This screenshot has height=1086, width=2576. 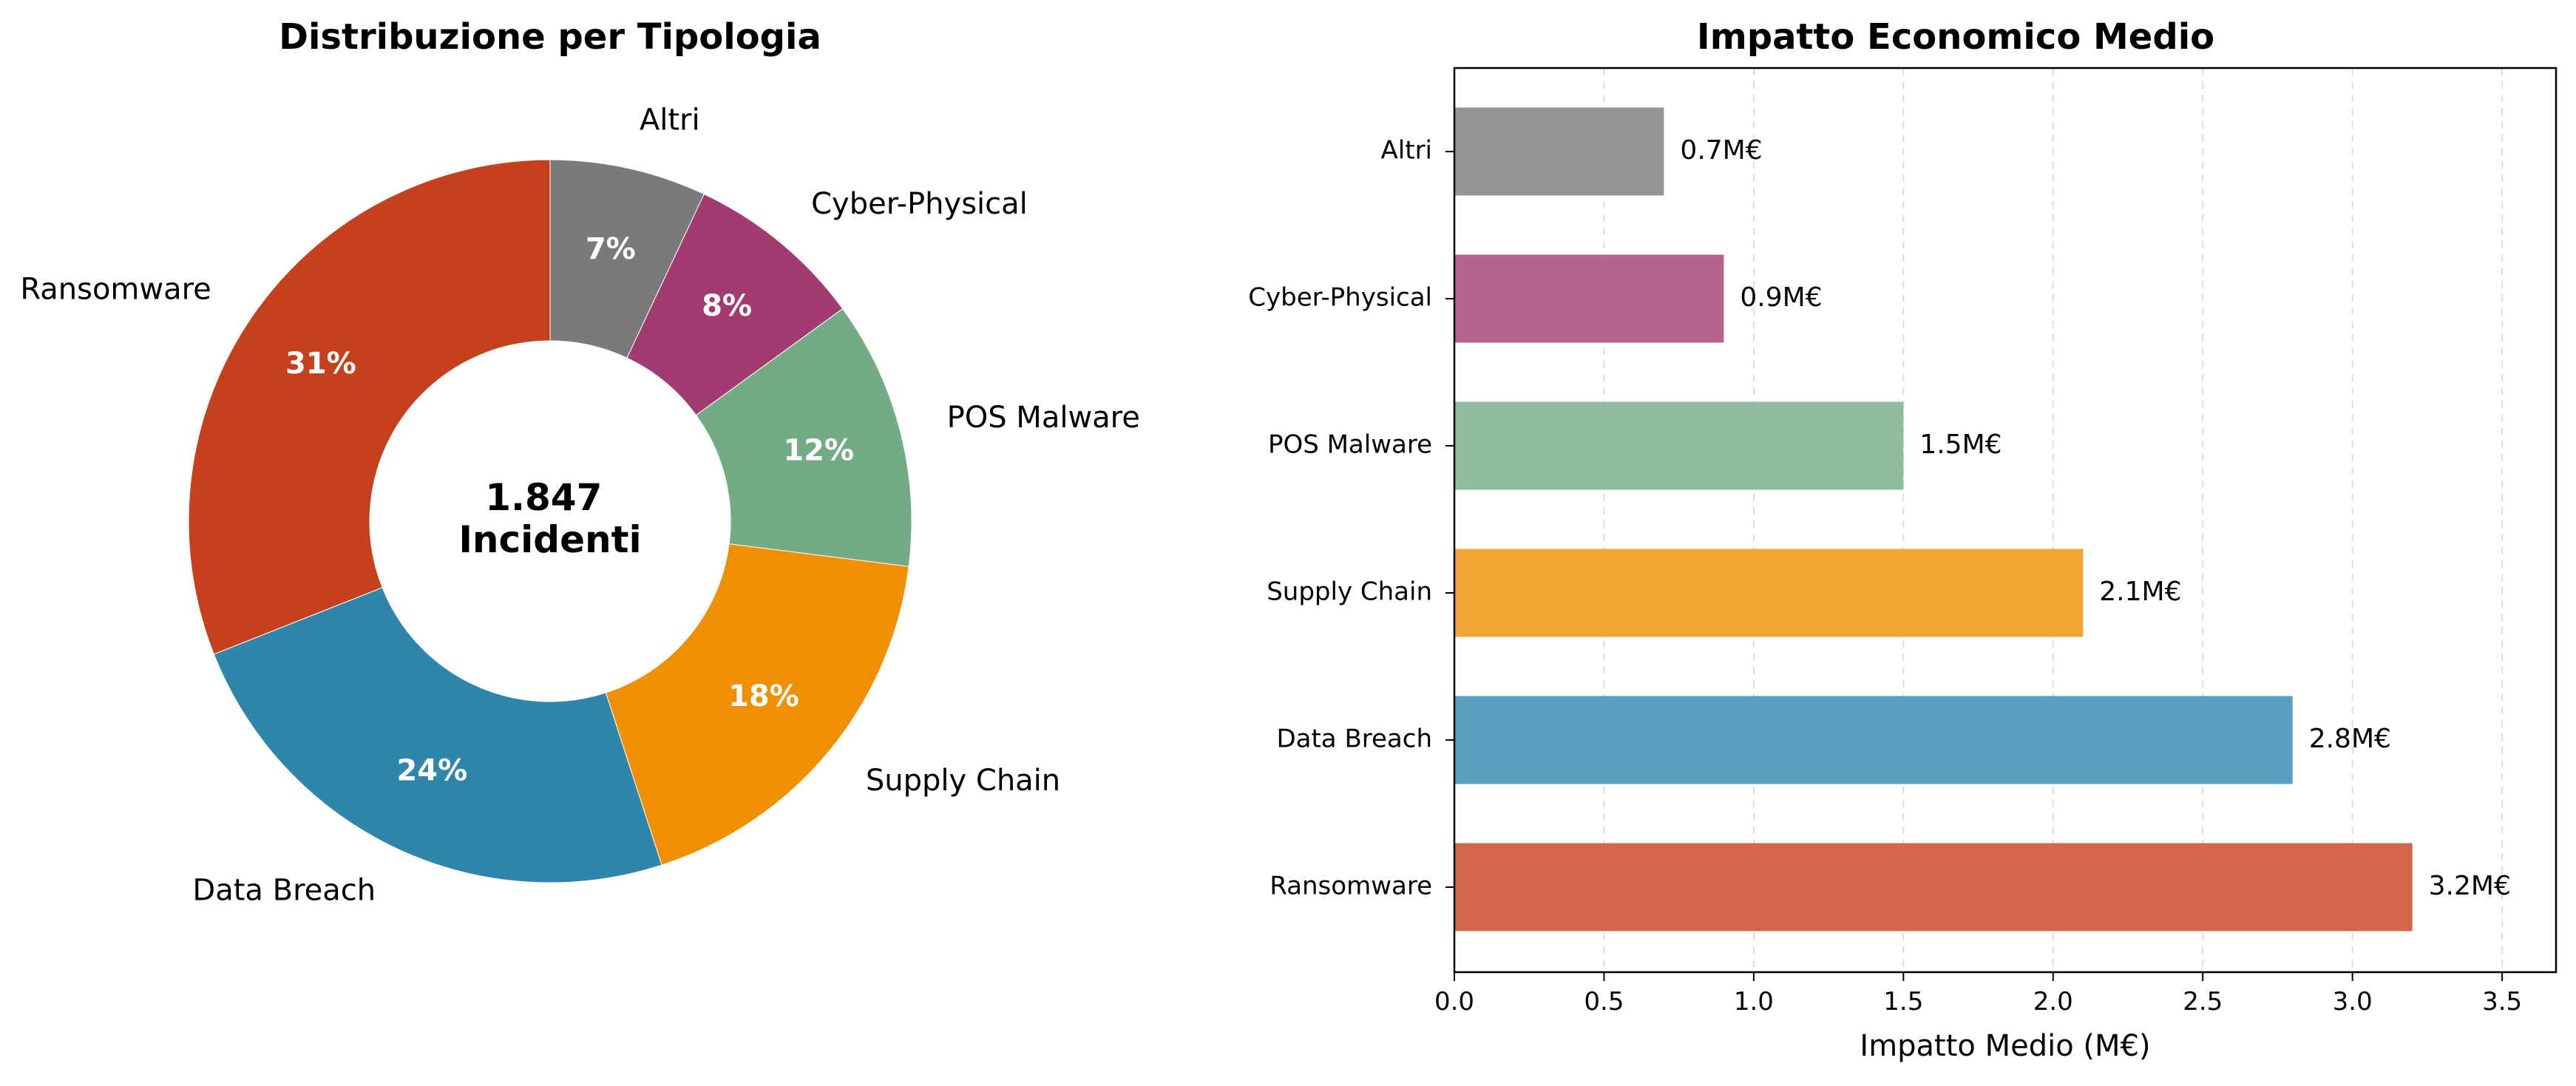 What do you see at coordinates (2350, 739) in the screenshot?
I see `bar-value-data-breach: 2.8M€` at bounding box center [2350, 739].